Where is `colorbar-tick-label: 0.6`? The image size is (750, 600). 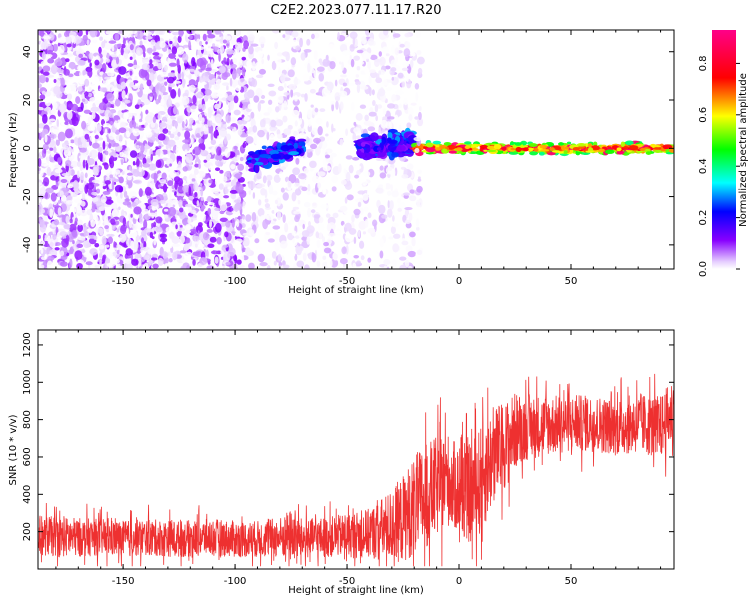 colorbar-tick-label: 0.6 is located at coordinates (703, 115).